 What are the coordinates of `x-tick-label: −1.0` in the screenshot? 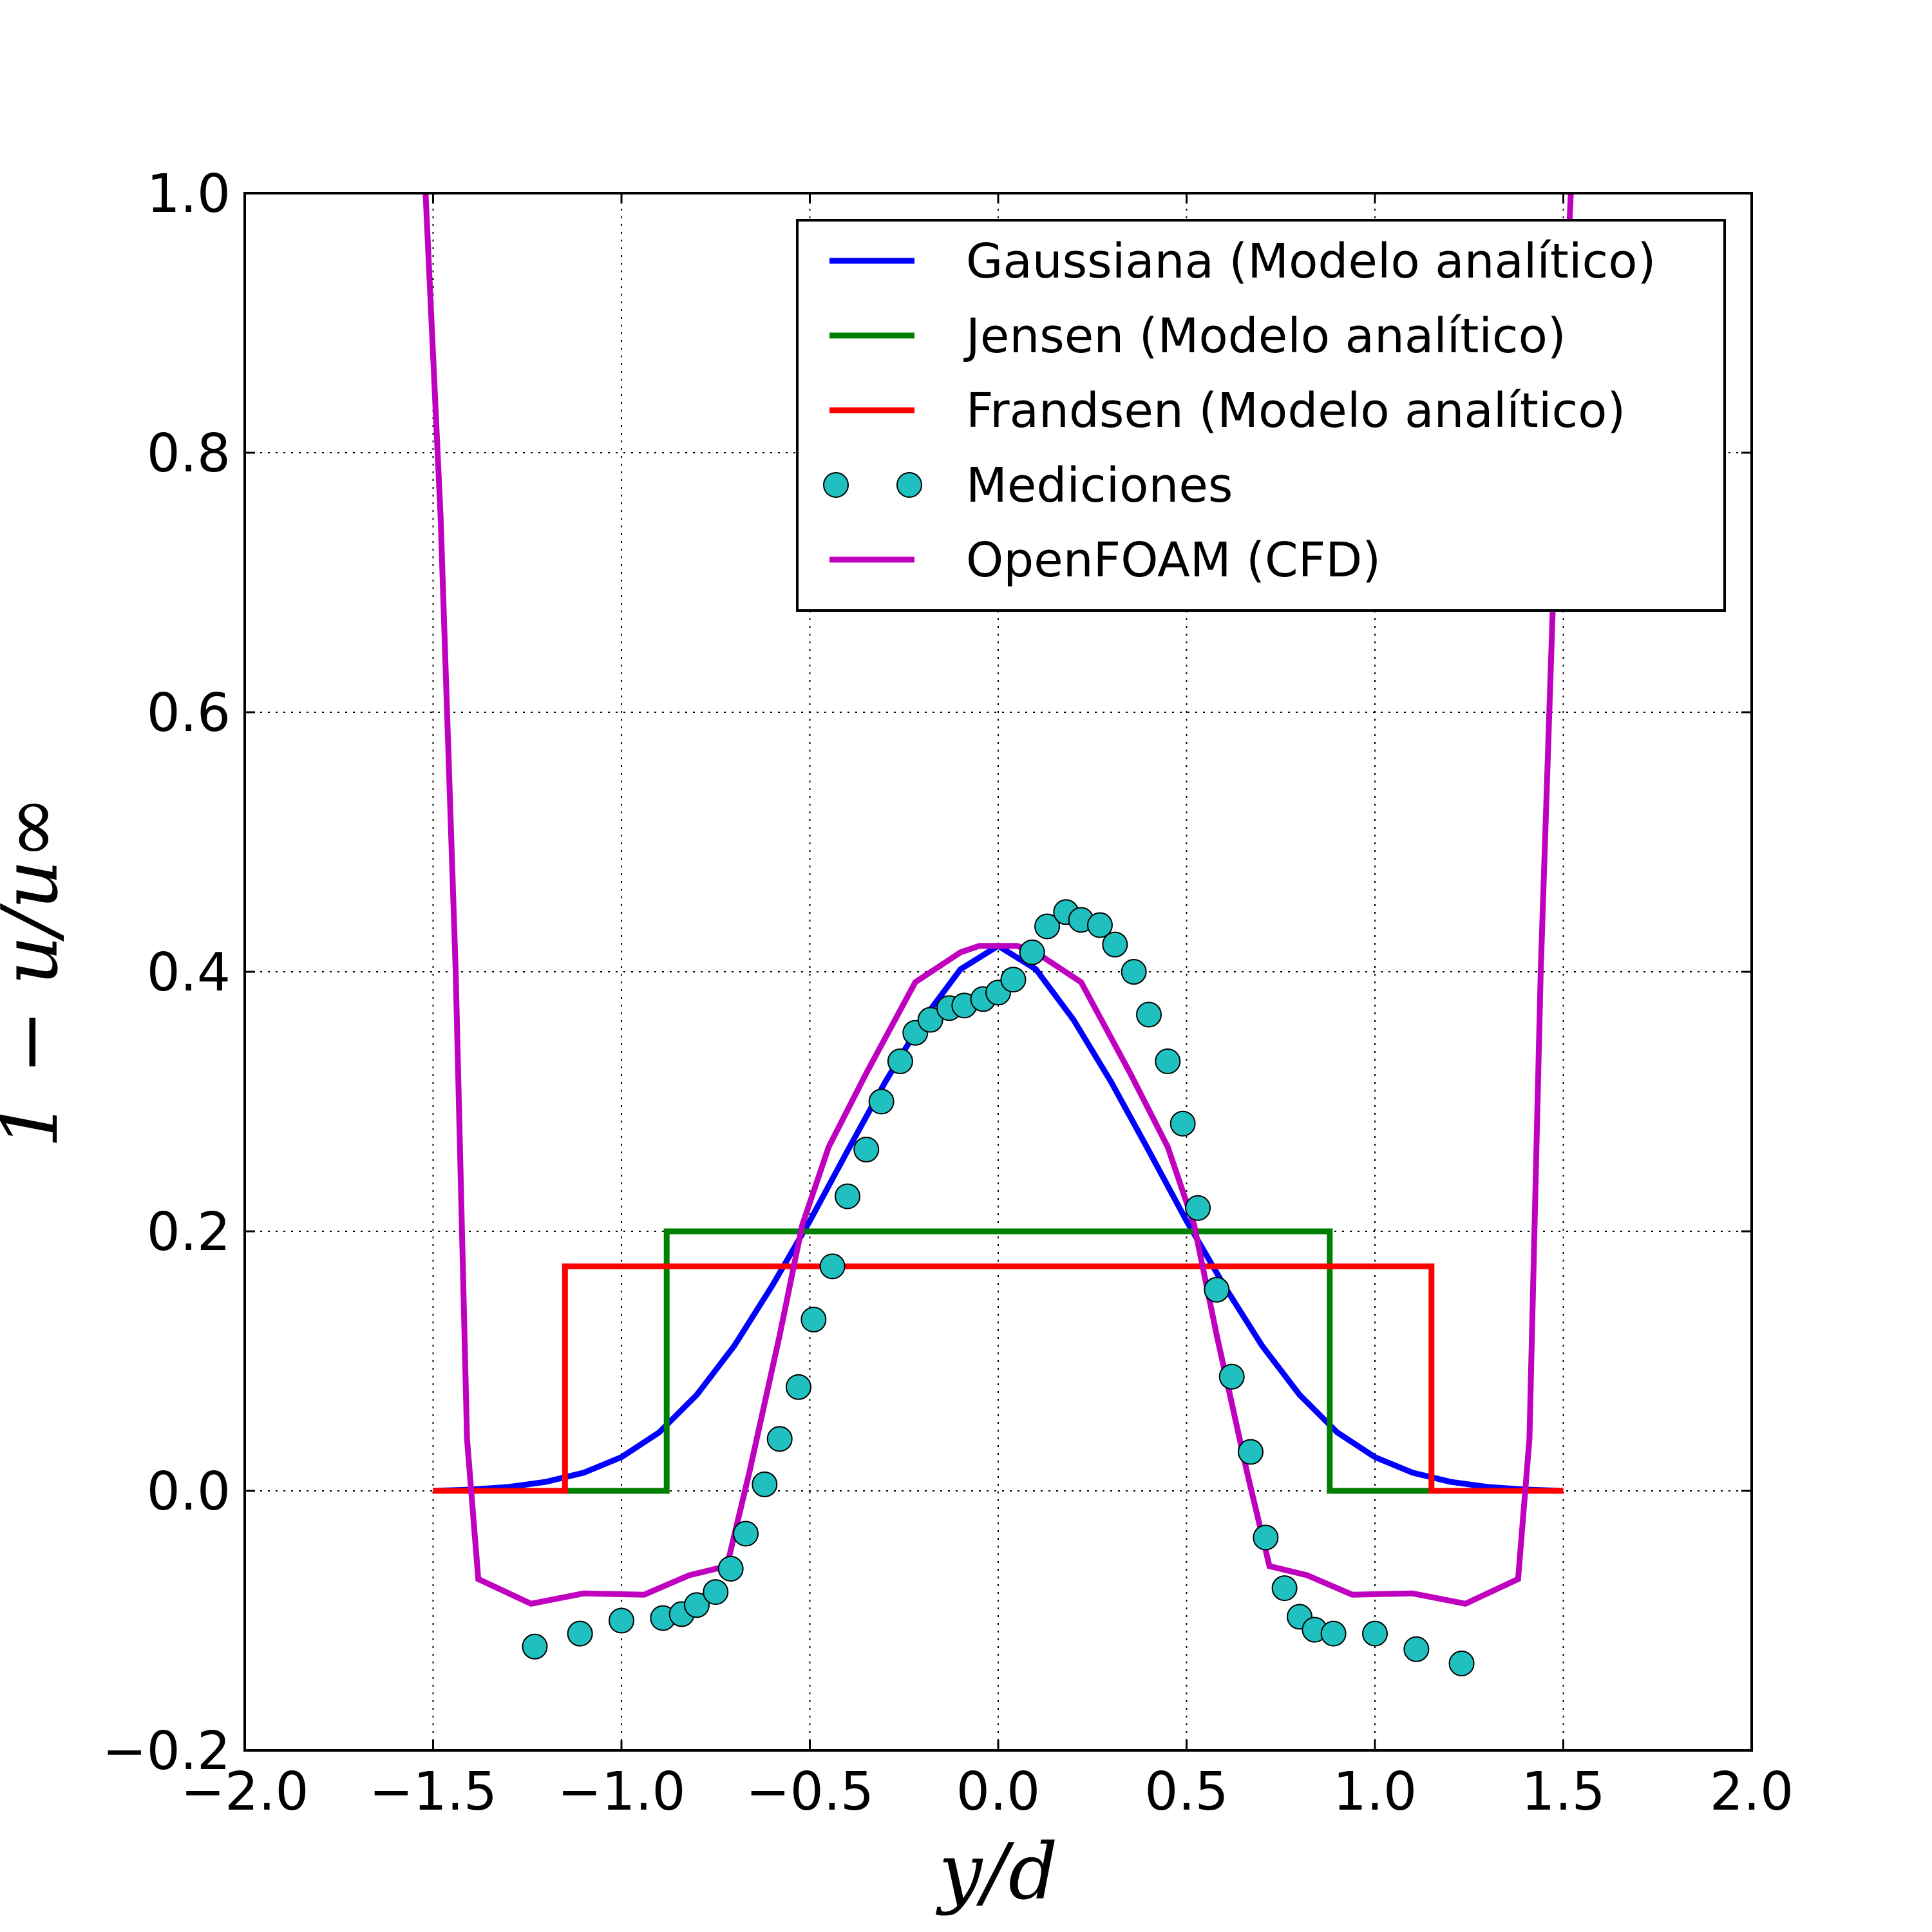 It's located at (621, 1792).